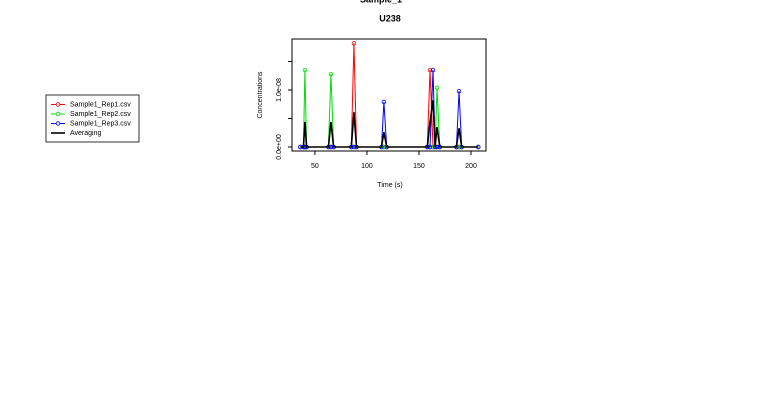 This screenshot has width=760, height=400. What do you see at coordinates (315, 166) in the screenshot?
I see `x-tick-label: 50` at bounding box center [315, 166].